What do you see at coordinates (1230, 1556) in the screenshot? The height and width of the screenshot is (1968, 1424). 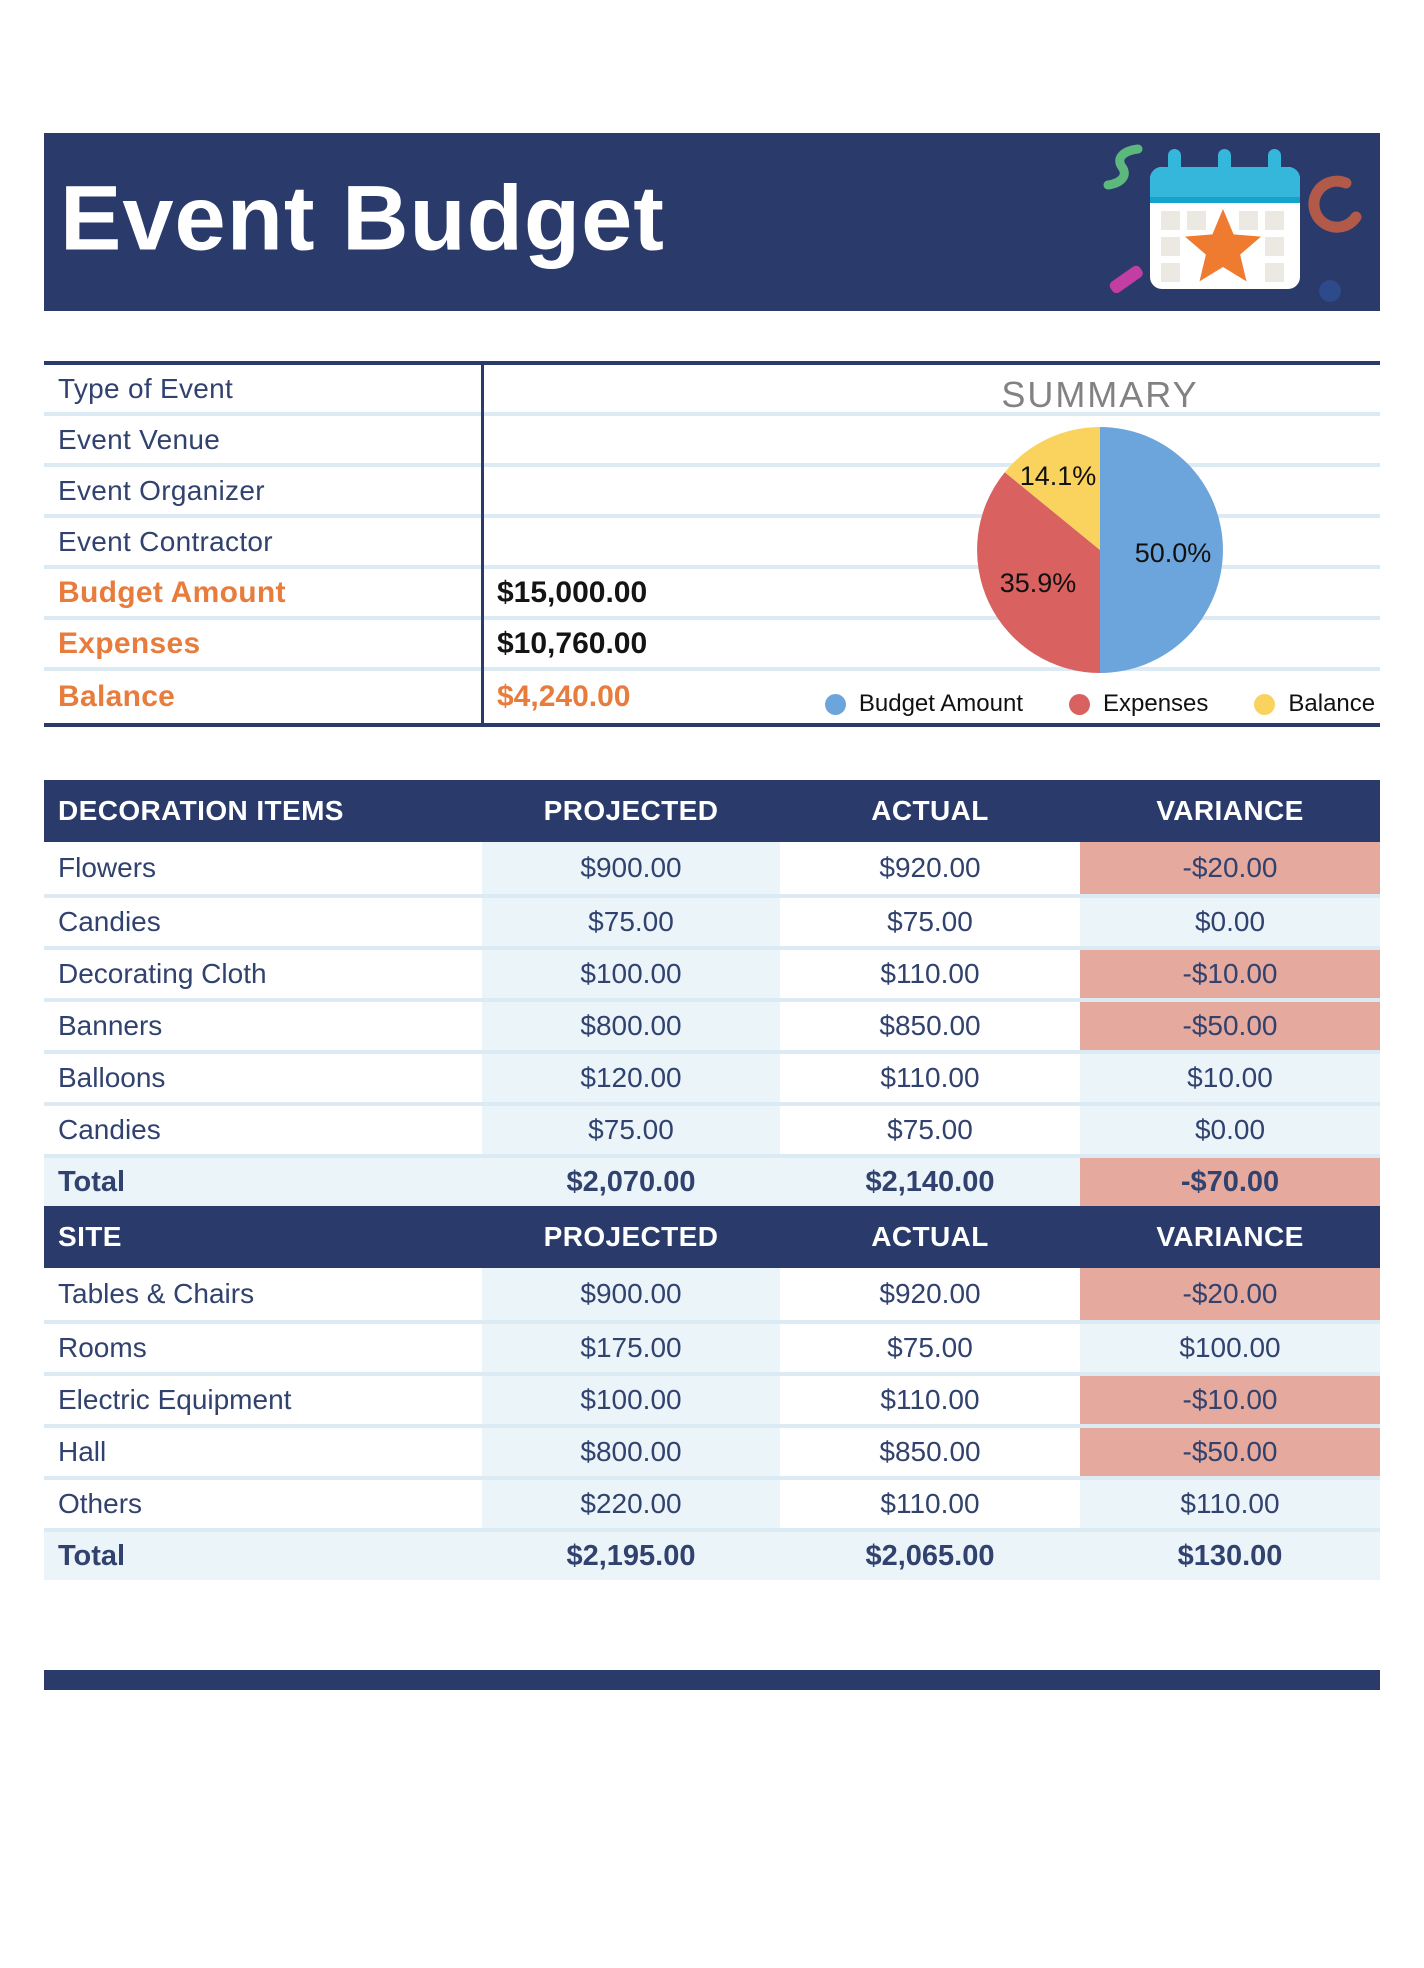 I see `variance-cell: $130.00` at bounding box center [1230, 1556].